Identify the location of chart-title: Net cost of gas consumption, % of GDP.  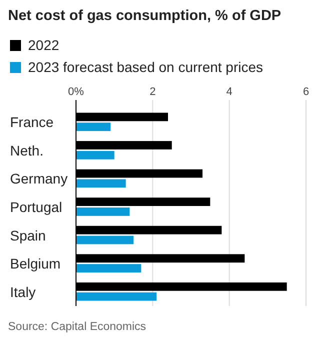
(145, 16).